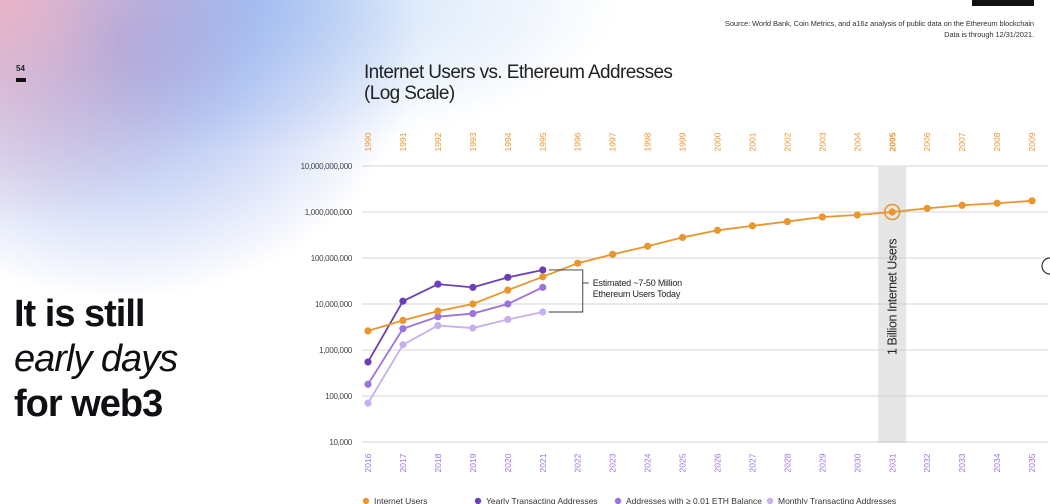 Image resolution: width=1050 pixels, height=504 pixels. What do you see at coordinates (334, 304) in the screenshot?
I see `y-tick-label: 10,000,000` at bounding box center [334, 304].